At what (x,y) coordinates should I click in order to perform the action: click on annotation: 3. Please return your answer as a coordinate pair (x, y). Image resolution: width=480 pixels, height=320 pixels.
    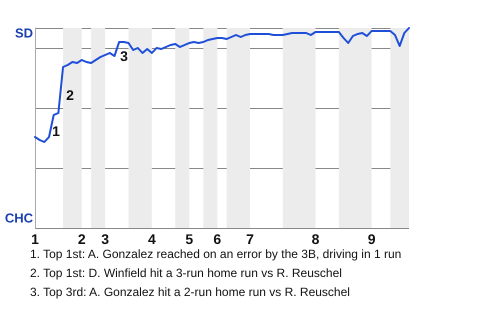
    Looking at the image, I should click on (124, 56).